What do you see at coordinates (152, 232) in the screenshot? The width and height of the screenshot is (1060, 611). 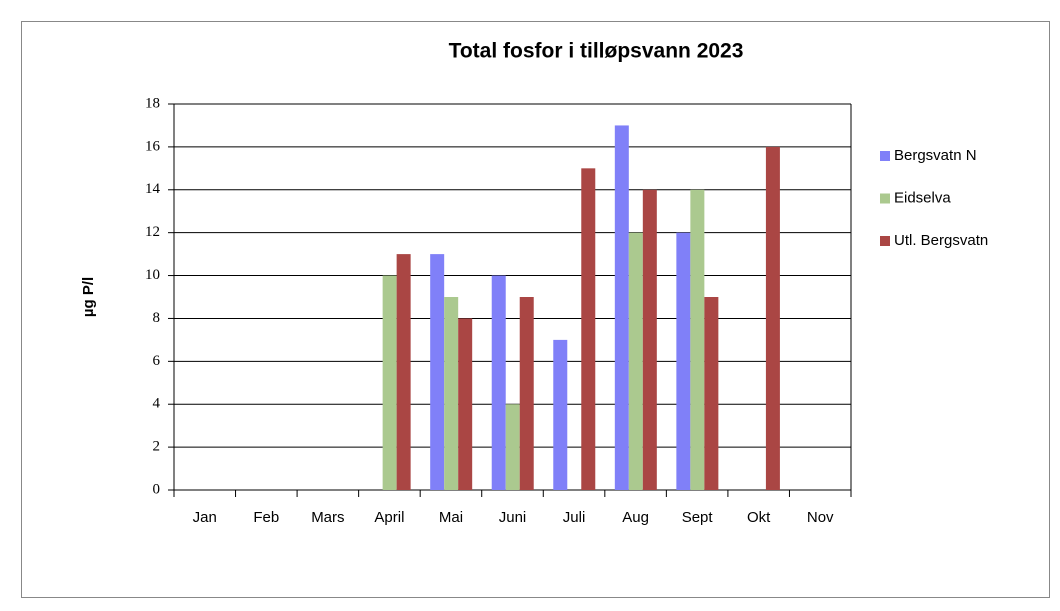 I see `y-tick-label: 12` at bounding box center [152, 232].